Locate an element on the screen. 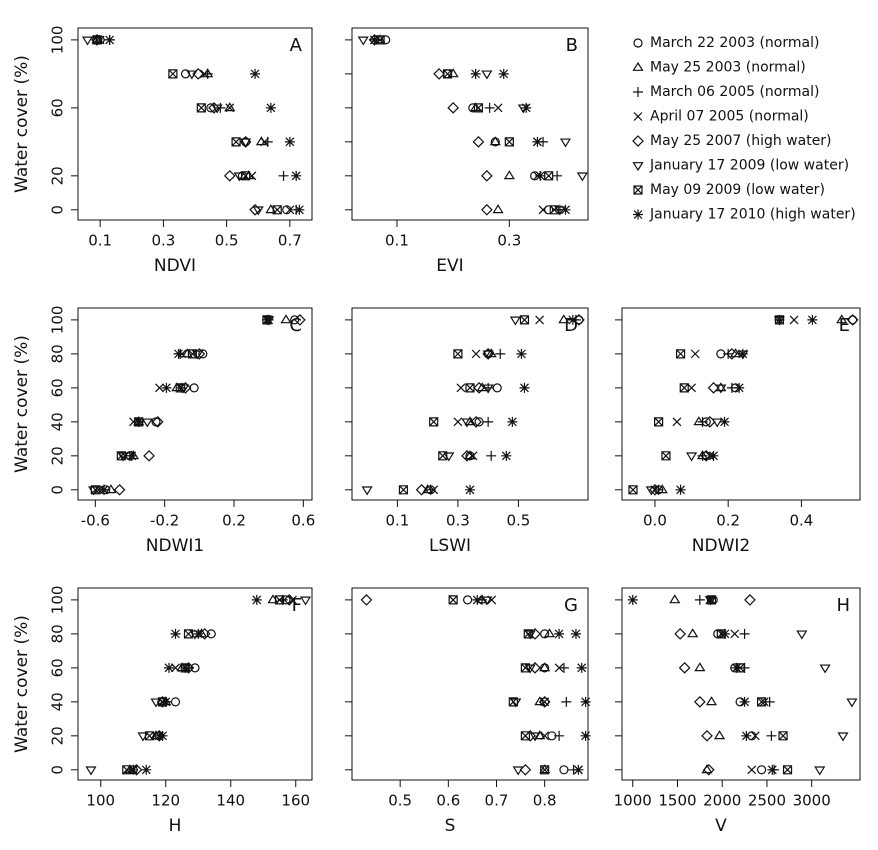 The width and height of the screenshot is (878, 850). panel-label: F is located at coordinates (297, 605).